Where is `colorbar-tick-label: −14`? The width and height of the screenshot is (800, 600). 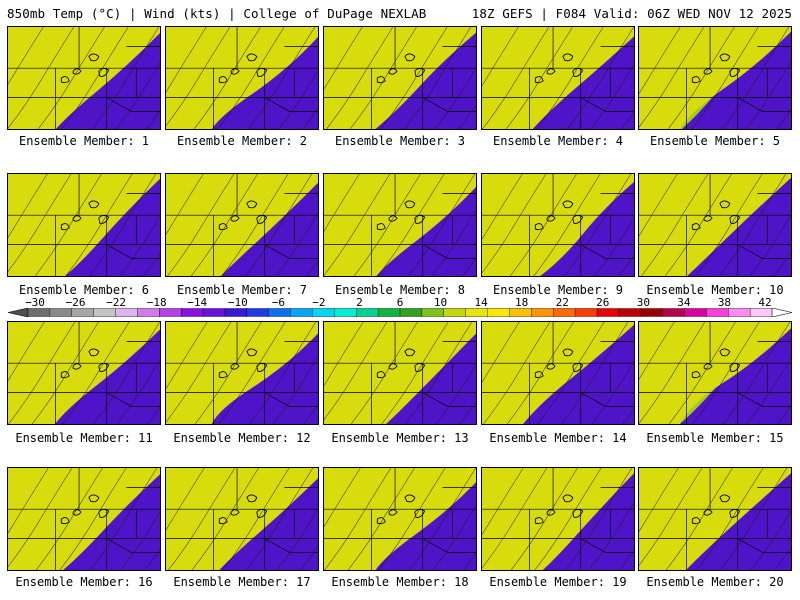 colorbar-tick-label: −14 is located at coordinates (197, 302).